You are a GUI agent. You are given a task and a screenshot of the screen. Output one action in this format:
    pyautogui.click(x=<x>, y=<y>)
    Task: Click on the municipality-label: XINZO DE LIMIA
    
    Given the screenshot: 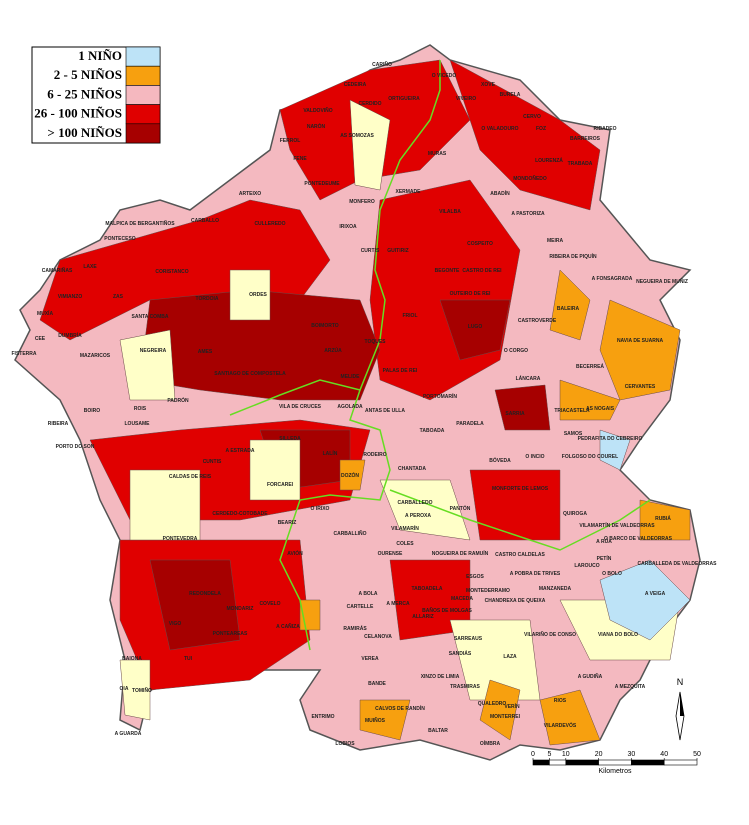 What is the action you would take?
    pyautogui.click(x=440, y=677)
    